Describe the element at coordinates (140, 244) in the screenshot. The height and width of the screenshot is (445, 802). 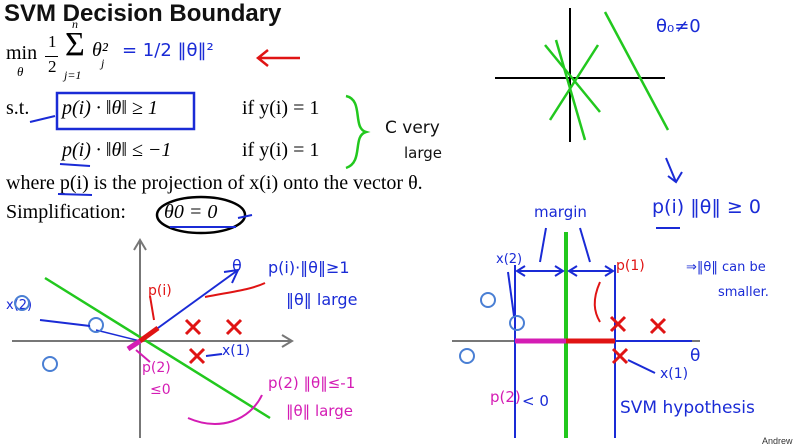
I see `left-plot-y-arrowhead` at that location.